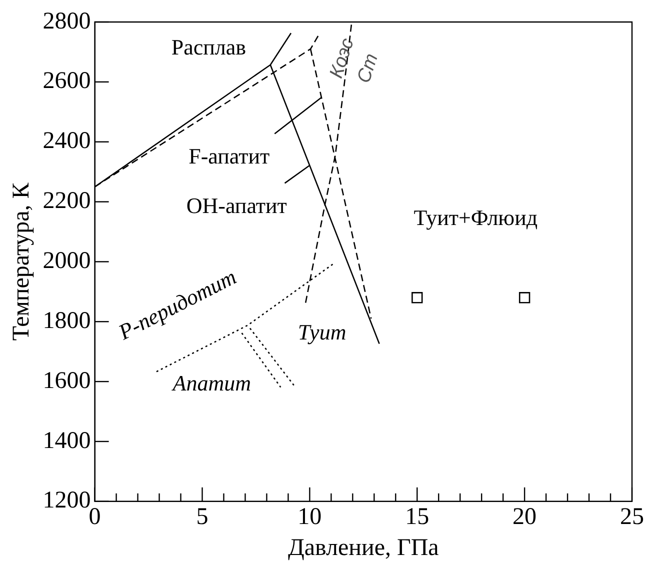  Describe the element at coordinates (66, 441) in the screenshot. I see `y-tick-label: 1400` at that location.